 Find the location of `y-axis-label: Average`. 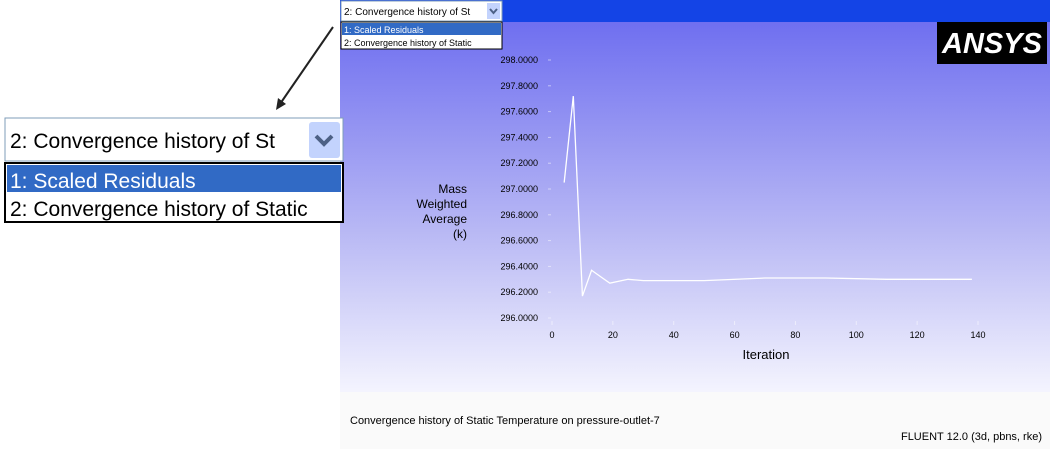

y-axis-label: Average is located at coordinates (445, 219).